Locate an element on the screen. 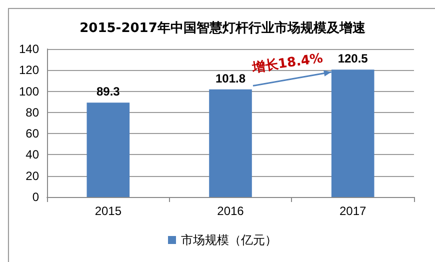 The height and width of the screenshot is (262, 435). x-tick-label: 2015 is located at coordinates (108, 211).